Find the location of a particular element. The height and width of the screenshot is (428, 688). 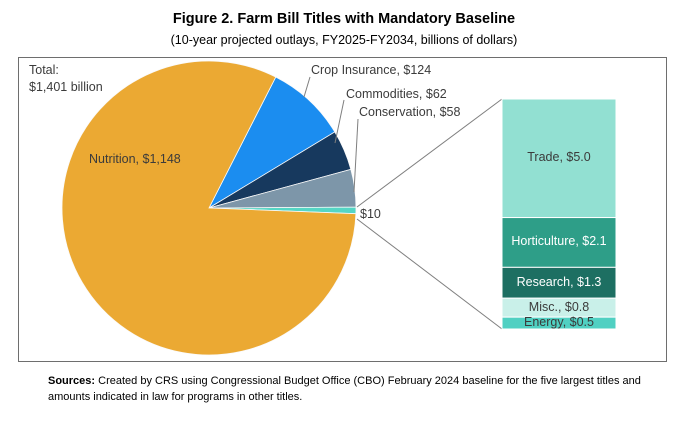

breakout-stacked-bar is located at coordinates (559, 214).